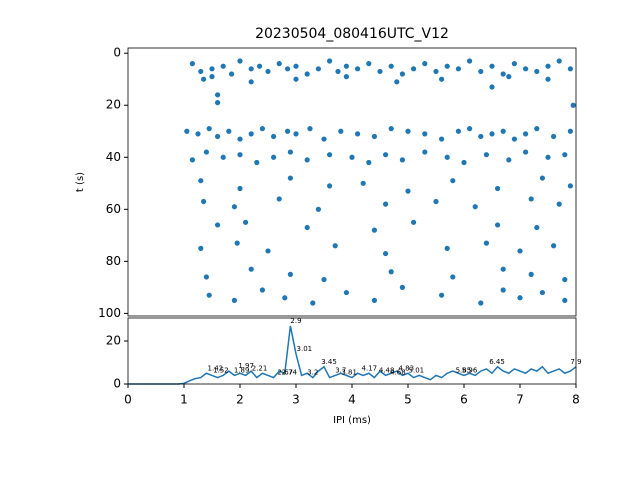 The image size is (640, 484). What do you see at coordinates (240, 400) in the screenshot?
I see `x-tick-label: 2` at bounding box center [240, 400].